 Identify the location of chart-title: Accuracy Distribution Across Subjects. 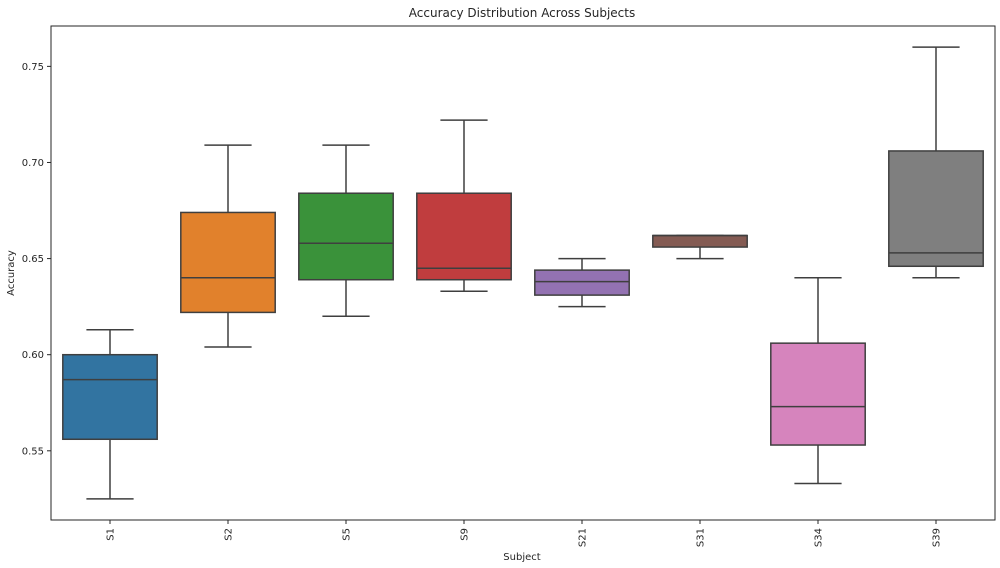
(522, 13).